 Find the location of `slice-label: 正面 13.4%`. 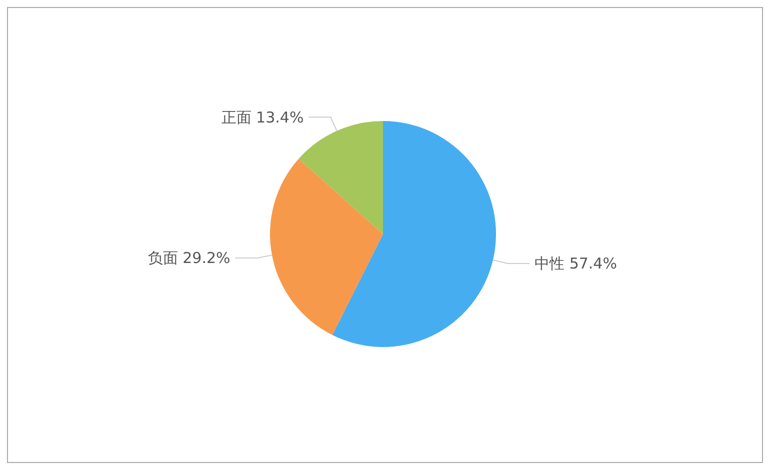

slice-label: 正面 13.4% is located at coordinates (262, 117).